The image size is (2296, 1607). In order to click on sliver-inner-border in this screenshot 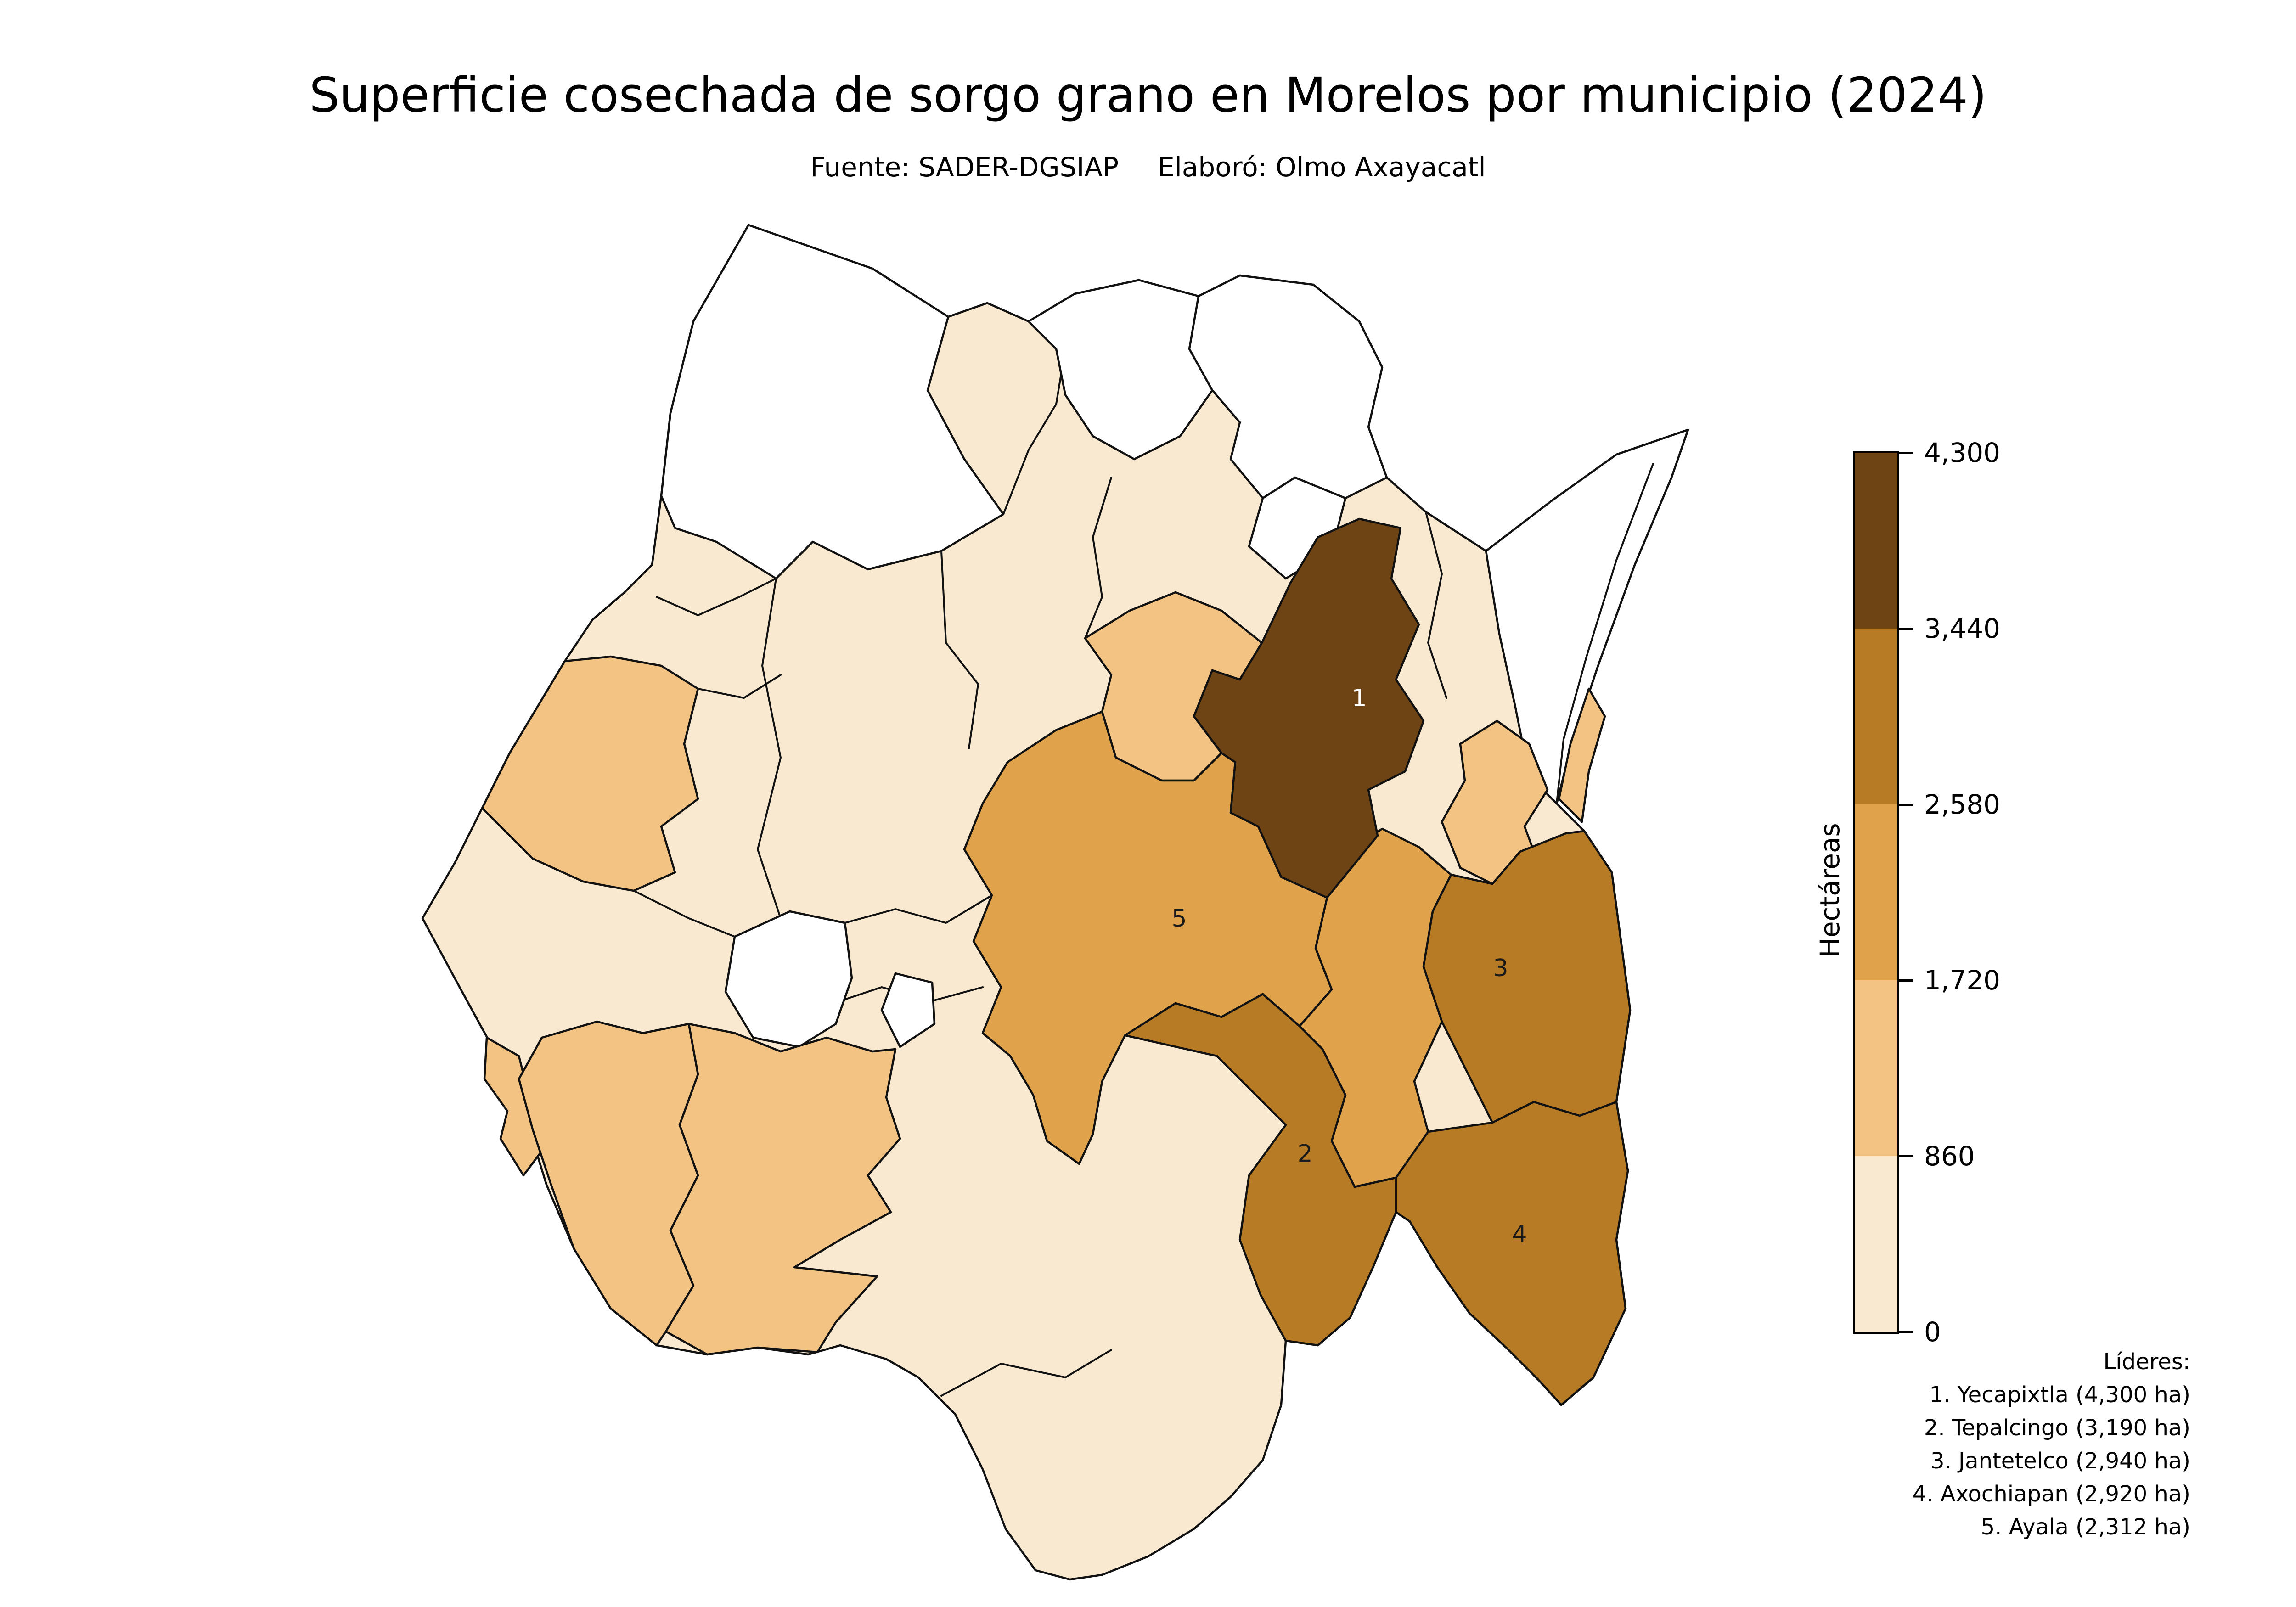, I will do `click(1605, 633)`.